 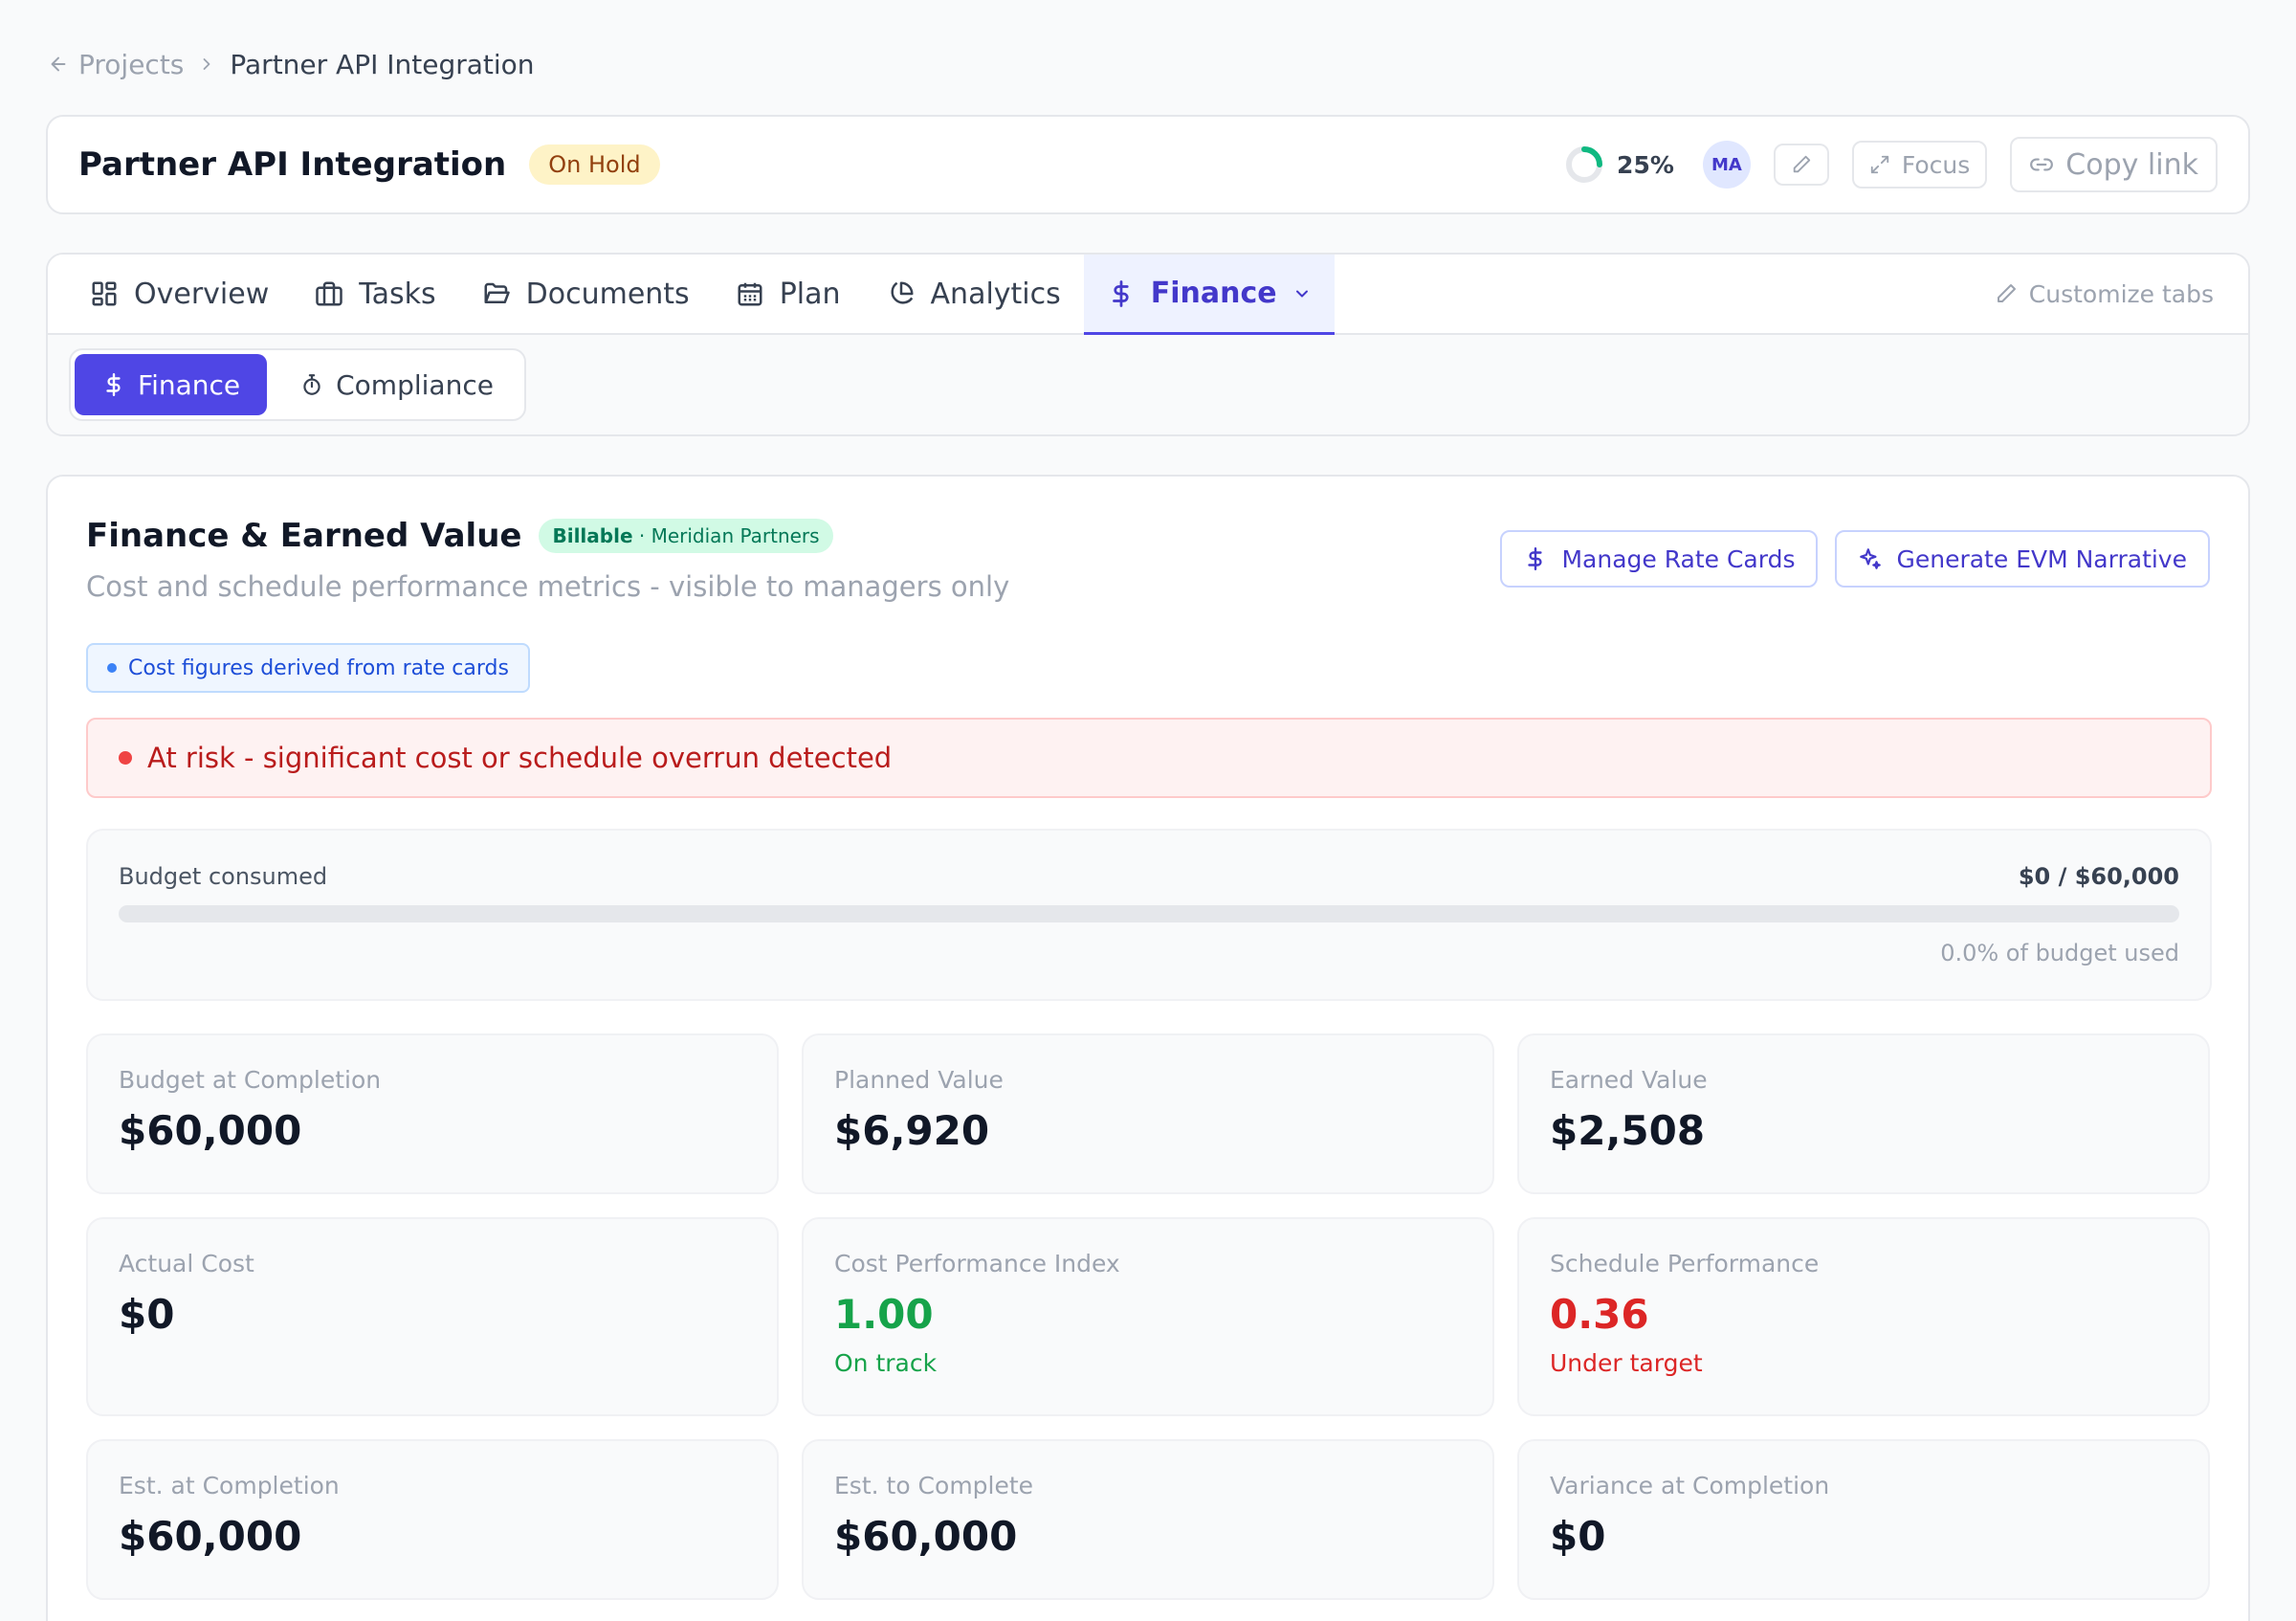 I want to click on tab-bar: Overview Tasks Documents Plan Analytics, so click(x=1148, y=295).